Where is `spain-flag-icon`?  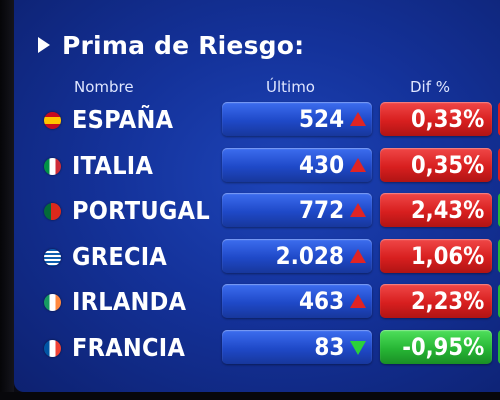 spain-flag-icon is located at coordinates (52, 120).